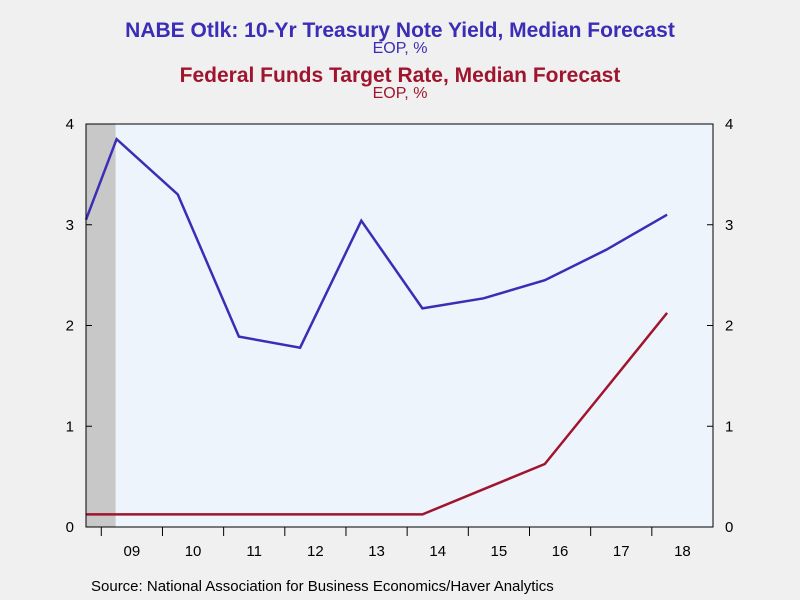 Image resolution: width=800 pixels, height=600 pixels. I want to click on y-tick-label-right: 2, so click(729, 326).